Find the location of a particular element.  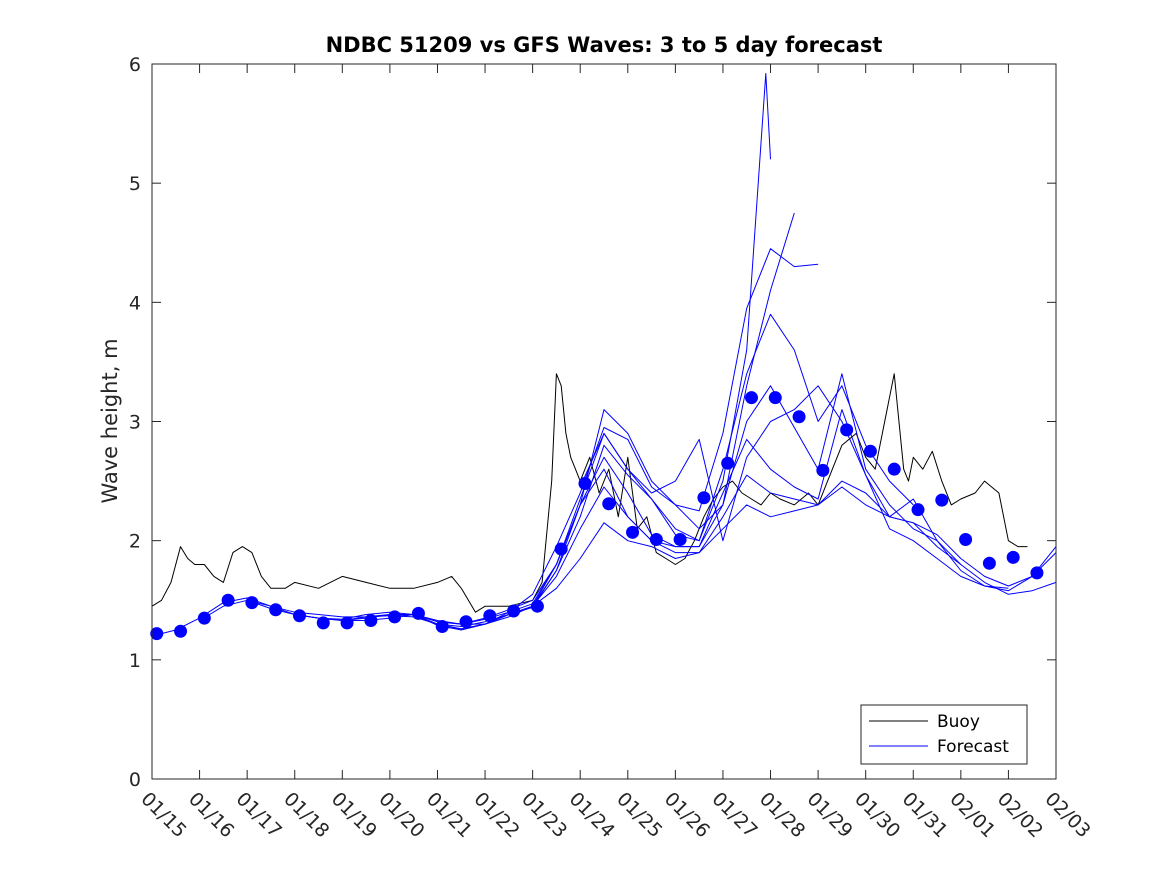

y-tick-label: 0 is located at coordinates (135, 780).